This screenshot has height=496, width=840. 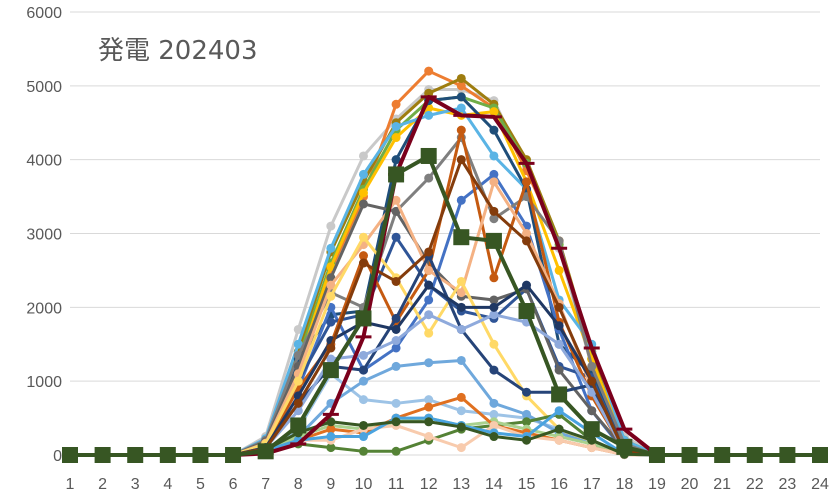 I want to click on x-tick-label: 1, so click(x=70, y=484).